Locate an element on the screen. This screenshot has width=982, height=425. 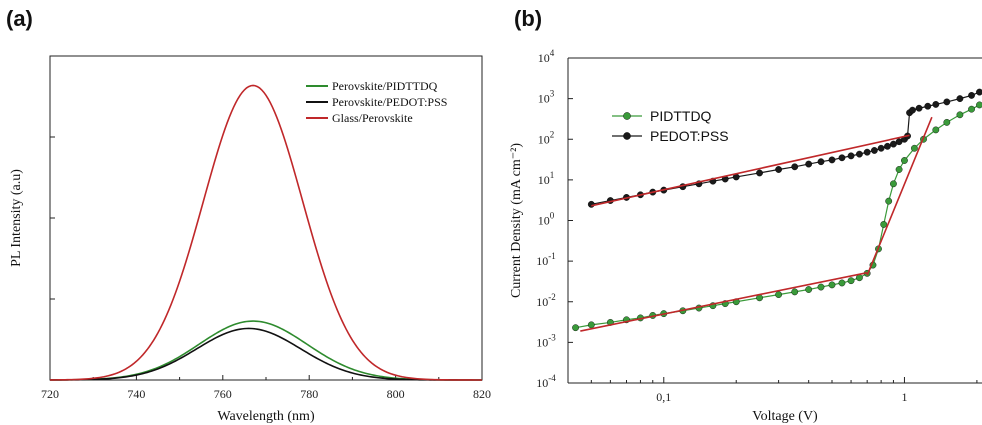
chart-a-y-axis-title: PL Intensity (a.u) is located at coordinates (16, 218).